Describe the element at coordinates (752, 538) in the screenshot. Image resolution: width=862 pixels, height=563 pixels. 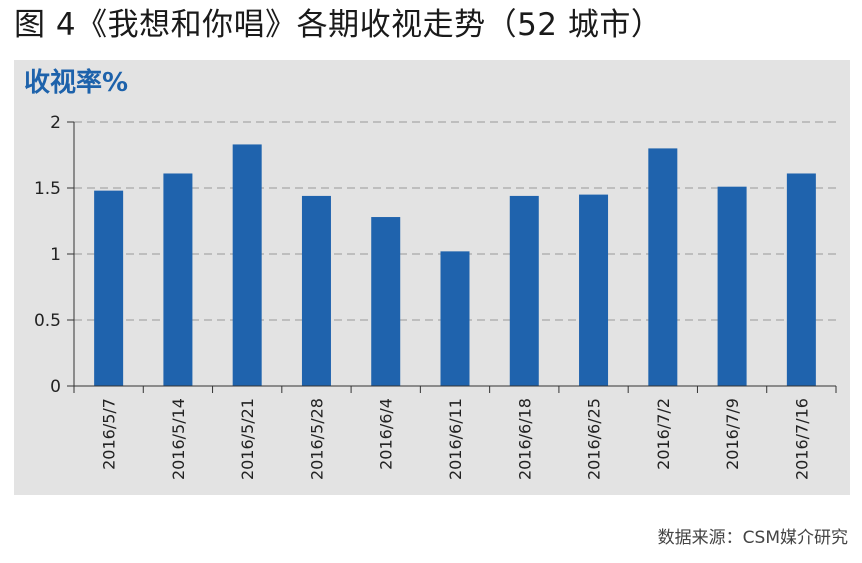
I see `source-note: 数据来源：CSM媒介研究` at that location.